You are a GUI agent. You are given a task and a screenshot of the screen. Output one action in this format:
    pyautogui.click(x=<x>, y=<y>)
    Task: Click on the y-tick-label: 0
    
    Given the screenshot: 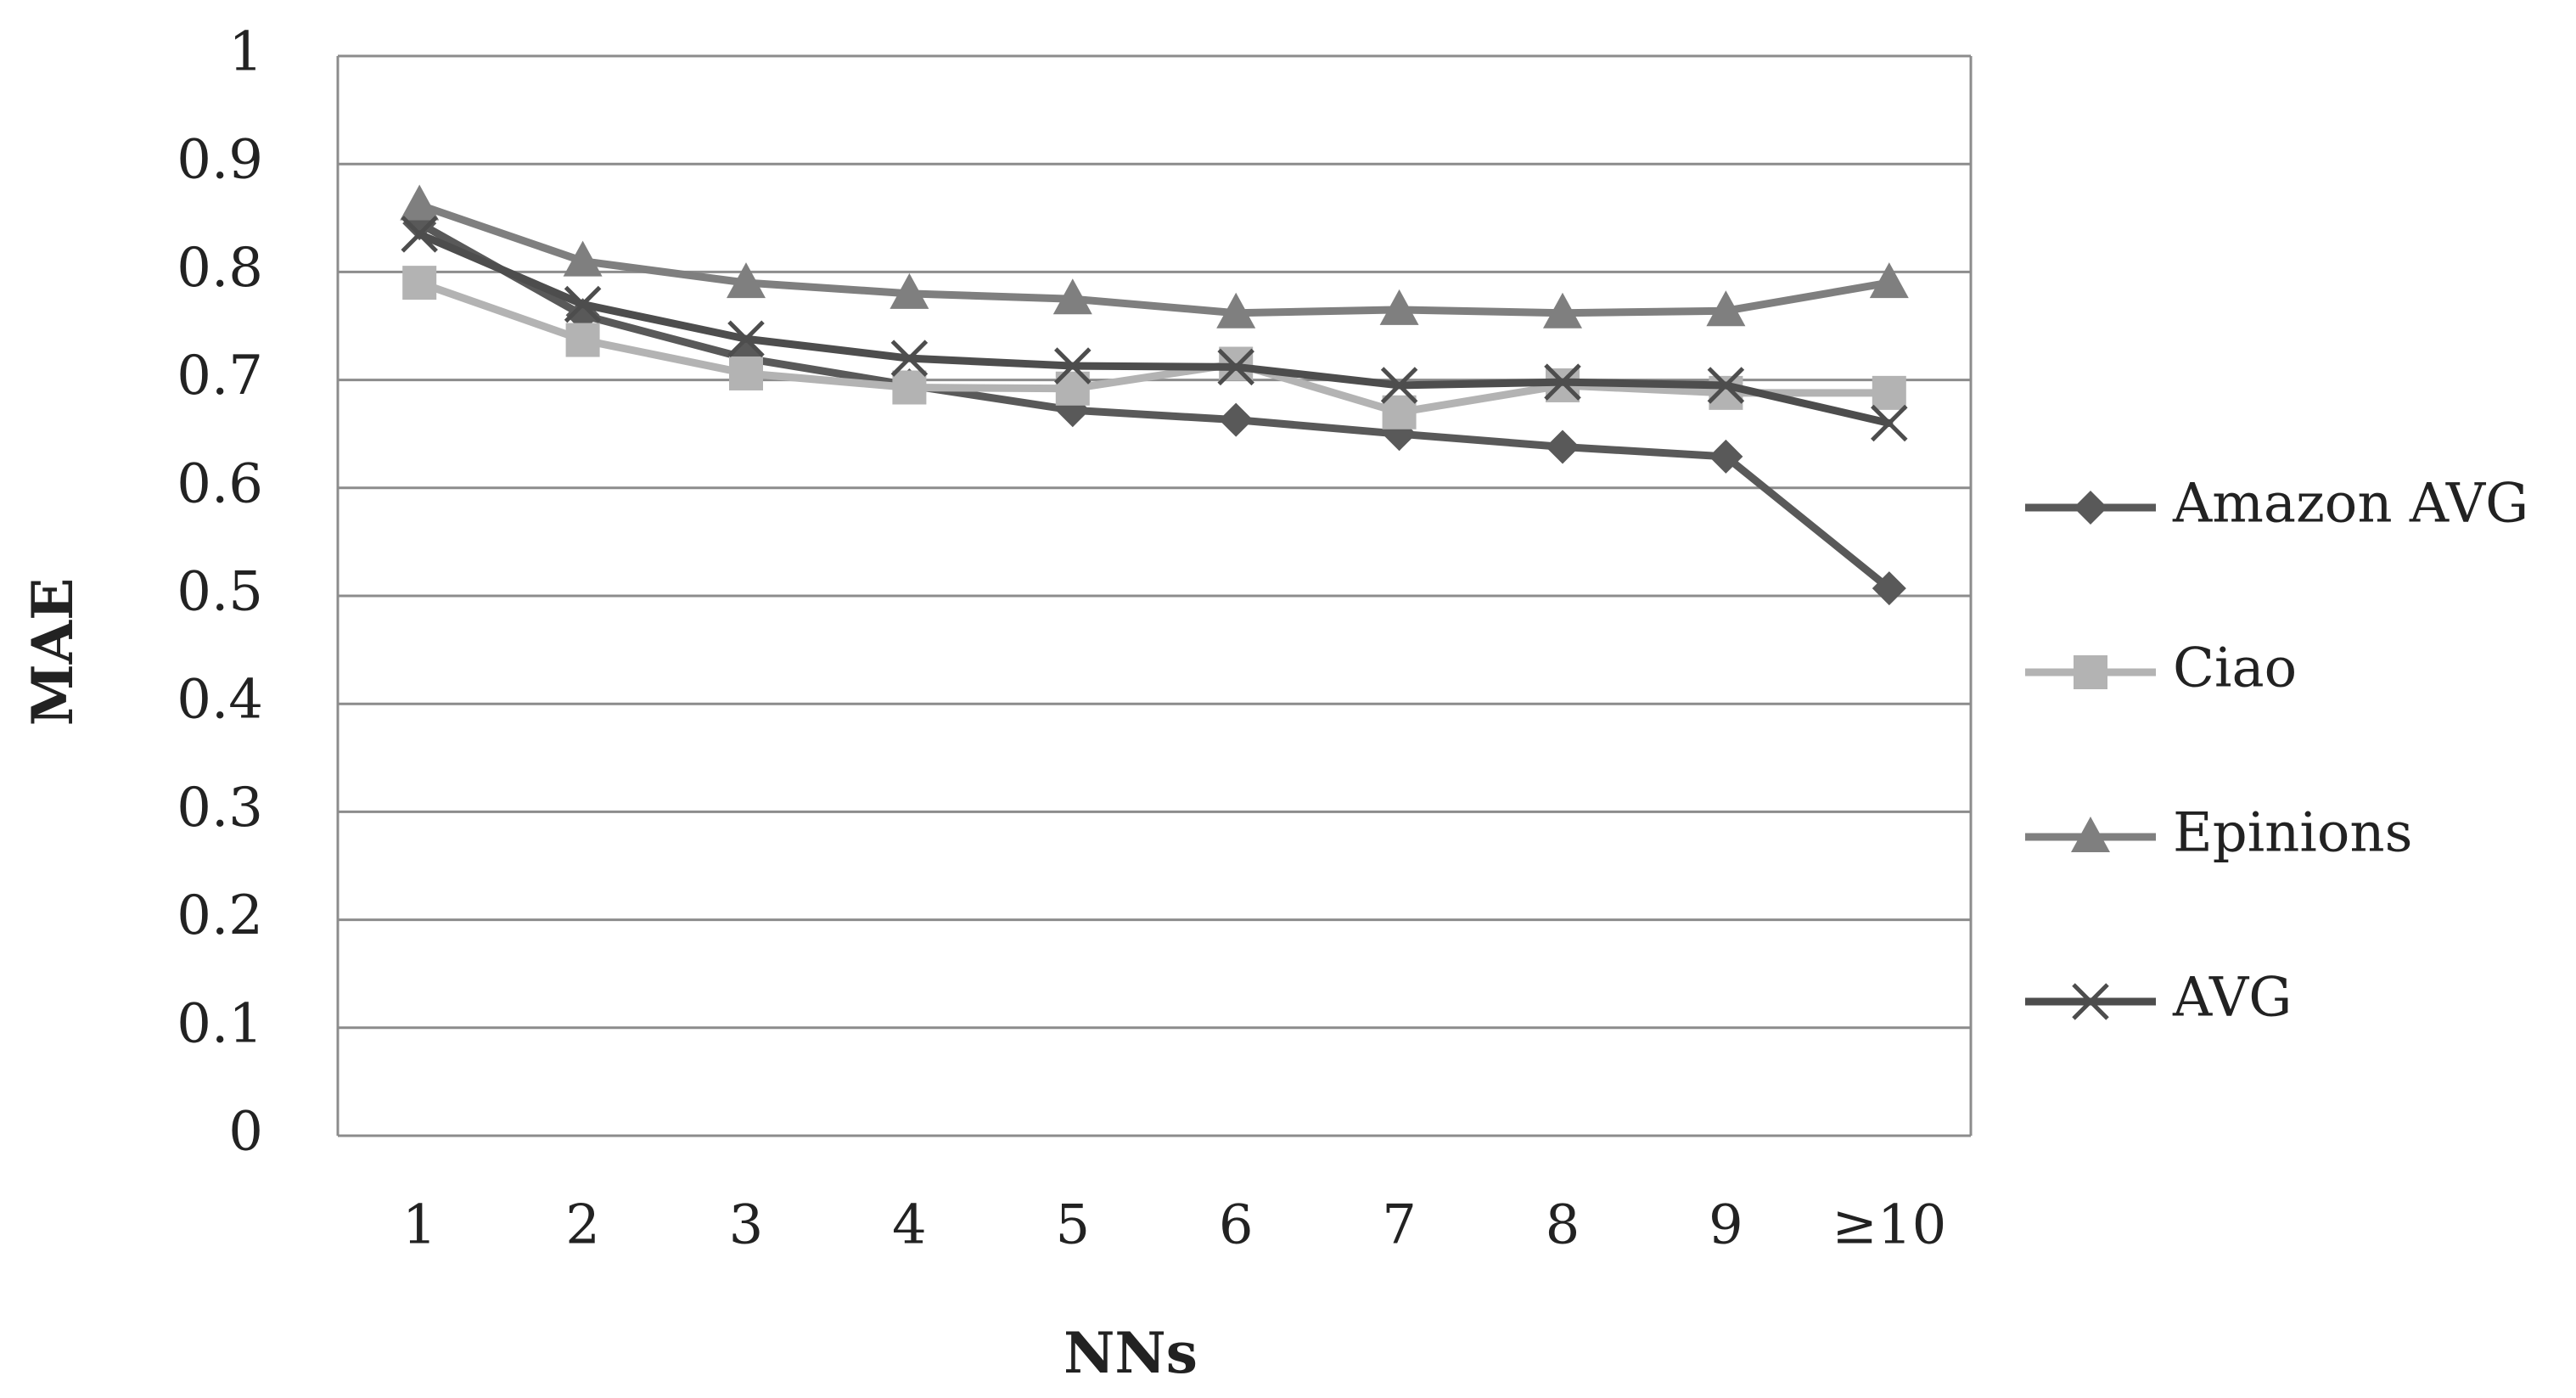 What is the action you would take?
    pyautogui.click(x=245, y=1132)
    